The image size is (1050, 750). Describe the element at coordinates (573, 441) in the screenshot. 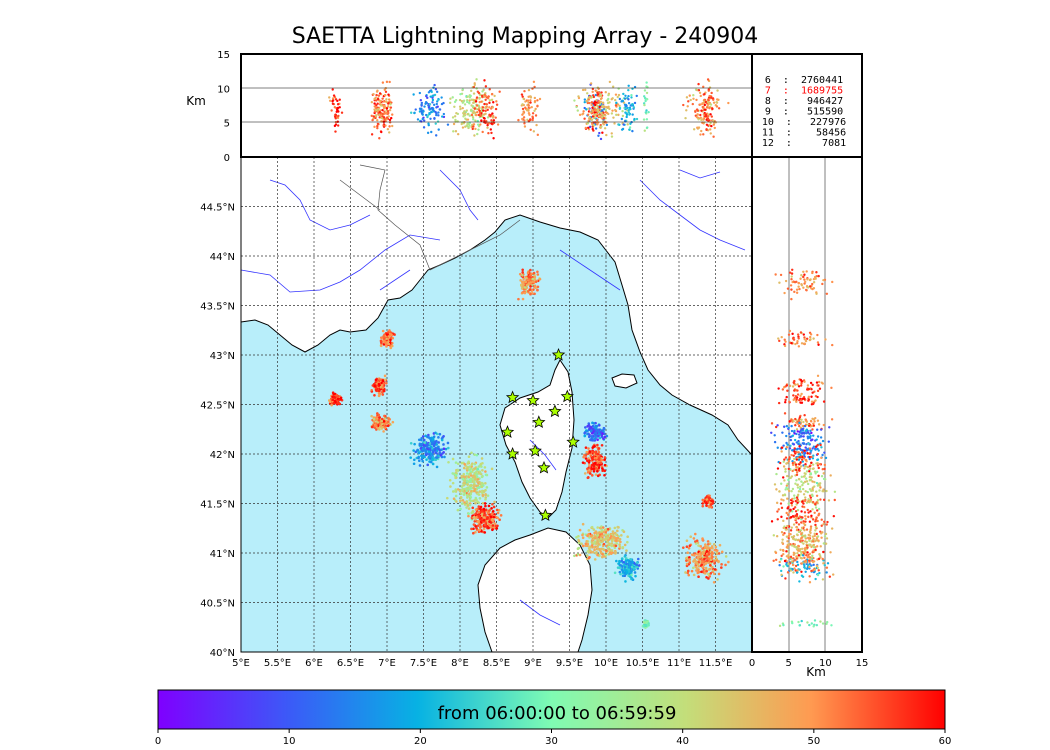

I see `station-star` at that location.